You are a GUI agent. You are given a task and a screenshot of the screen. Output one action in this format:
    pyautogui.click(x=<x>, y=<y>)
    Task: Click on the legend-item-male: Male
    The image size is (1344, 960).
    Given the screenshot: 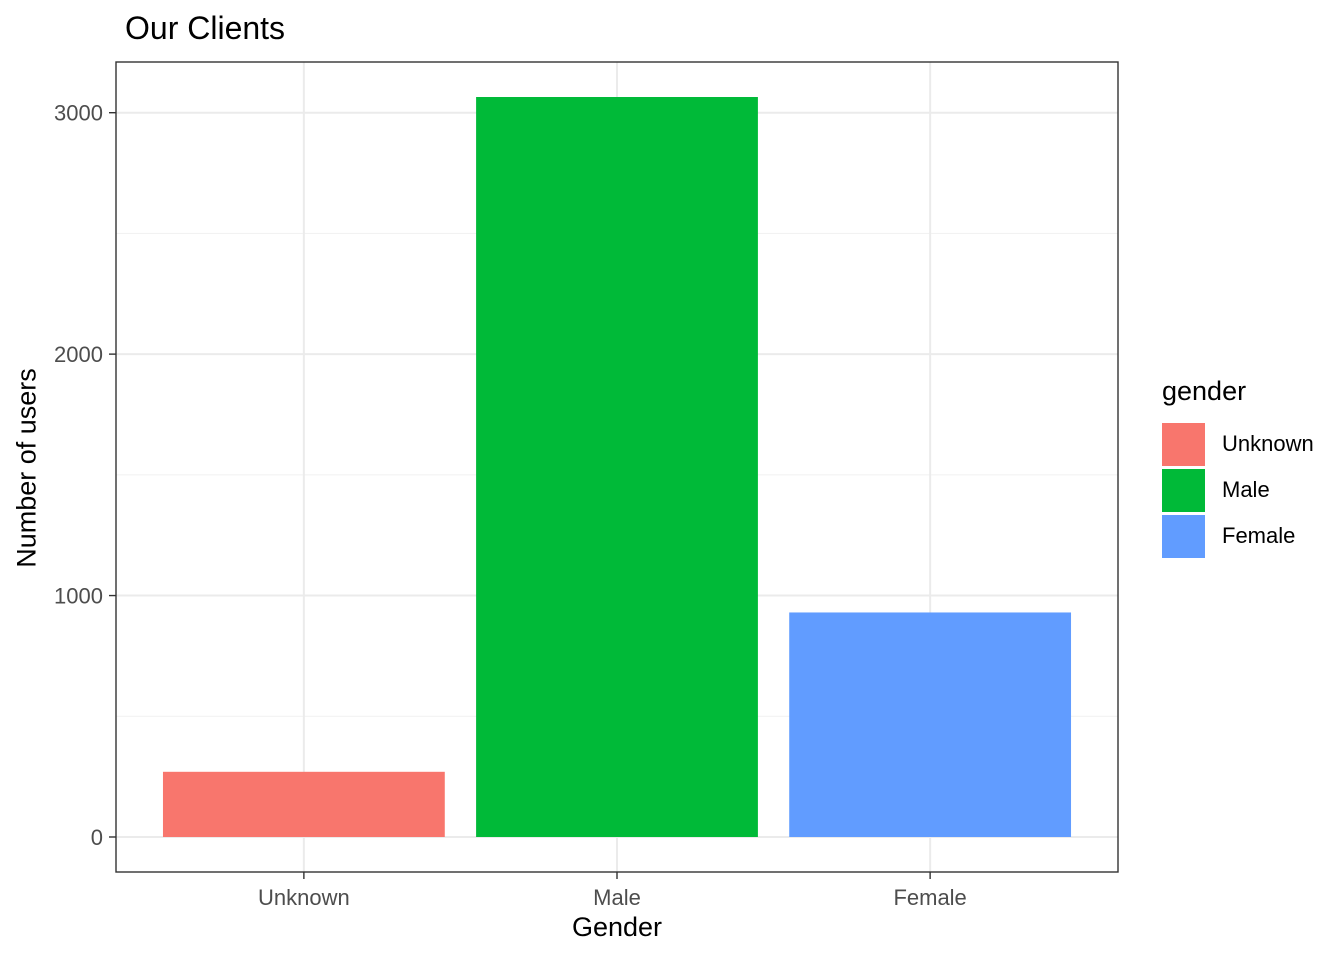 What is the action you would take?
    pyautogui.click(x=1238, y=490)
    